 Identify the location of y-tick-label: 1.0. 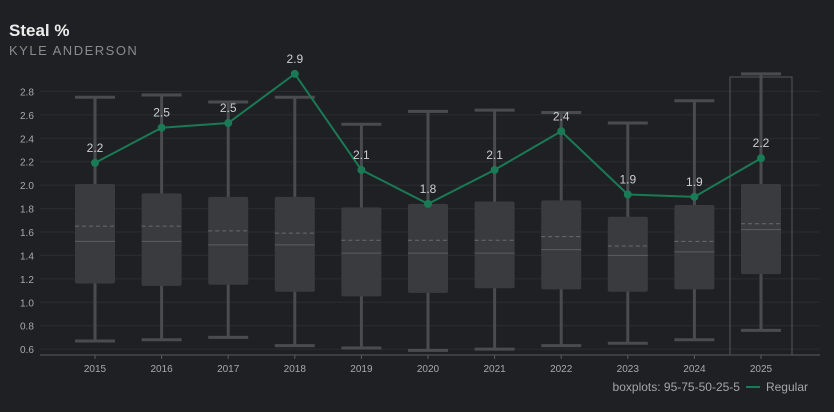
(27, 303).